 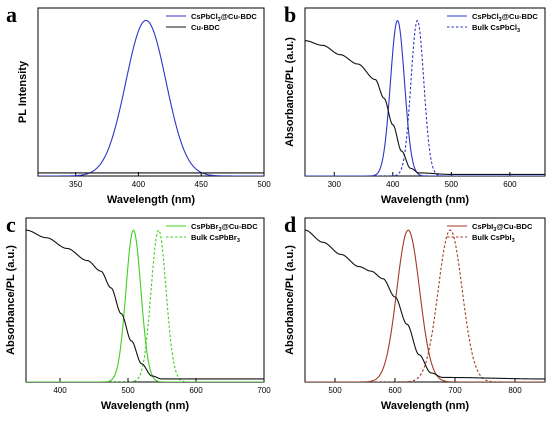 I want to click on legend-label-base: Bulk CsPbCl, so click(x=494, y=27).